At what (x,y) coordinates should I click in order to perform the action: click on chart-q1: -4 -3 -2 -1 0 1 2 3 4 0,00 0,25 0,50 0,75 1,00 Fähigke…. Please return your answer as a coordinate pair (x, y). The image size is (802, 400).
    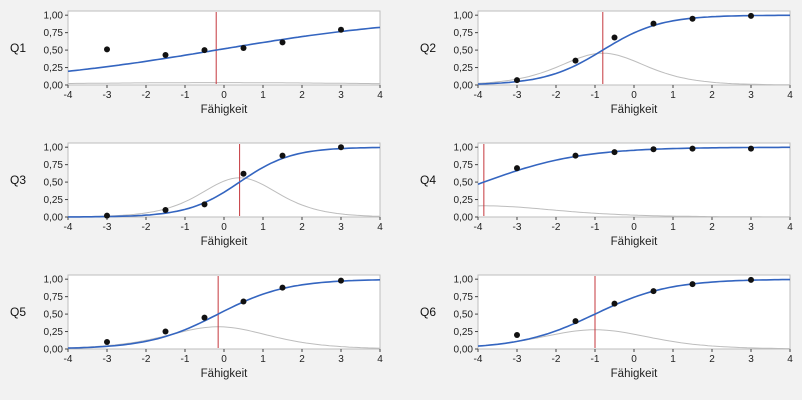
    Looking at the image, I should click on (213, 63).